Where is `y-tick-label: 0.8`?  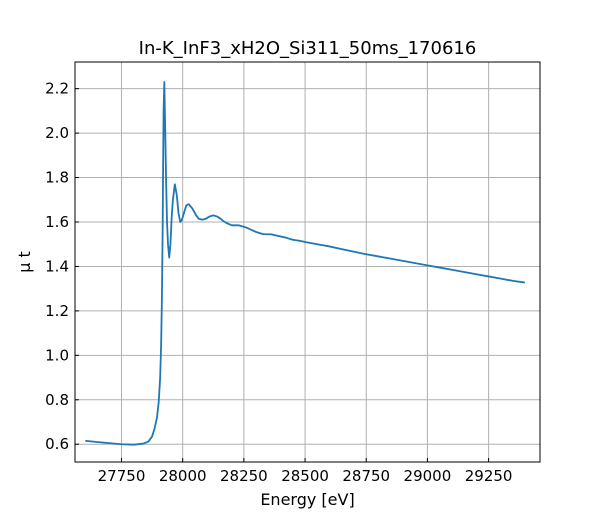 y-tick-label: 0.8 is located at coordinates (57, 400).